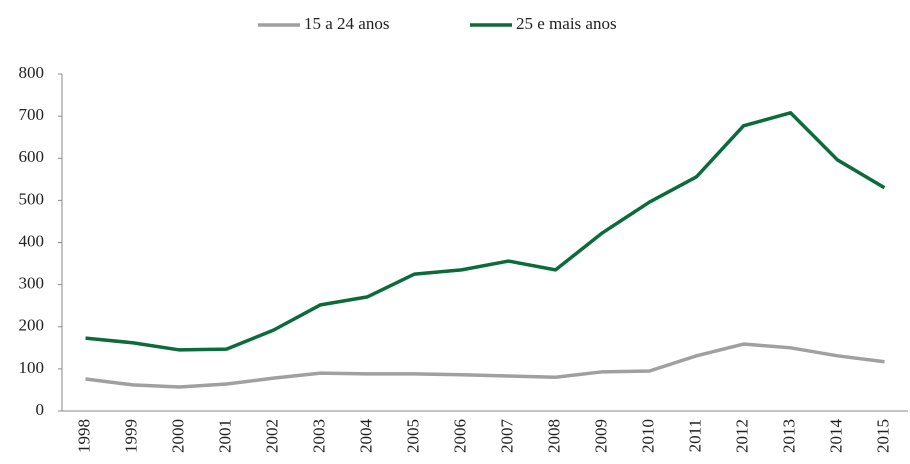  Describe the element at coordinates (788, 436) in the screenshot. I see `x-tick-label: 2013` at that location.